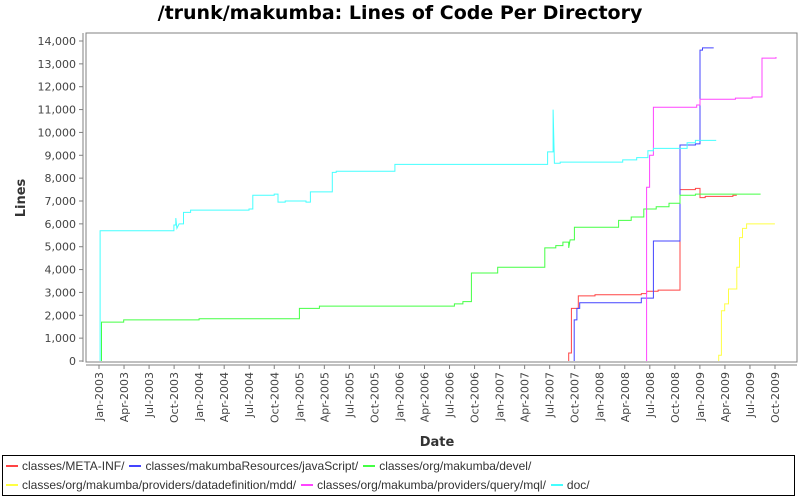 Image resolution: width=800 pixels, height=500 pixels. What do you see at coordinates (61, 315) in the screenshot?
I see `y-tick-label: 2,000` at bounding box center [61, 315].